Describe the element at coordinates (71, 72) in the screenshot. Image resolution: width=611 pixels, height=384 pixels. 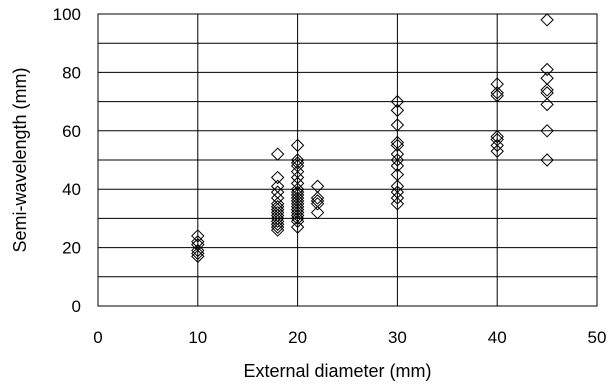
I see `y-tick-label: 80` at that location.